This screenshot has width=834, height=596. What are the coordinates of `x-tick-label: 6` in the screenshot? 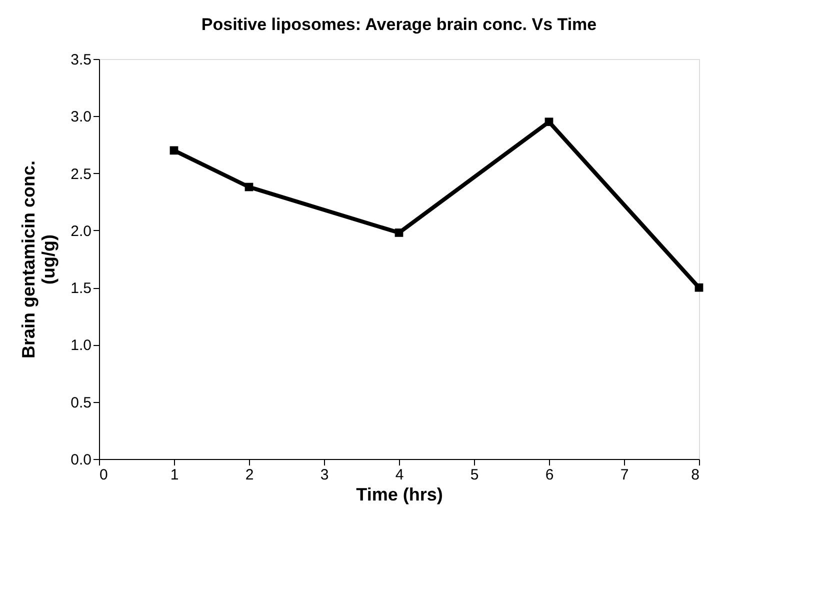 It's located at (549, 475).